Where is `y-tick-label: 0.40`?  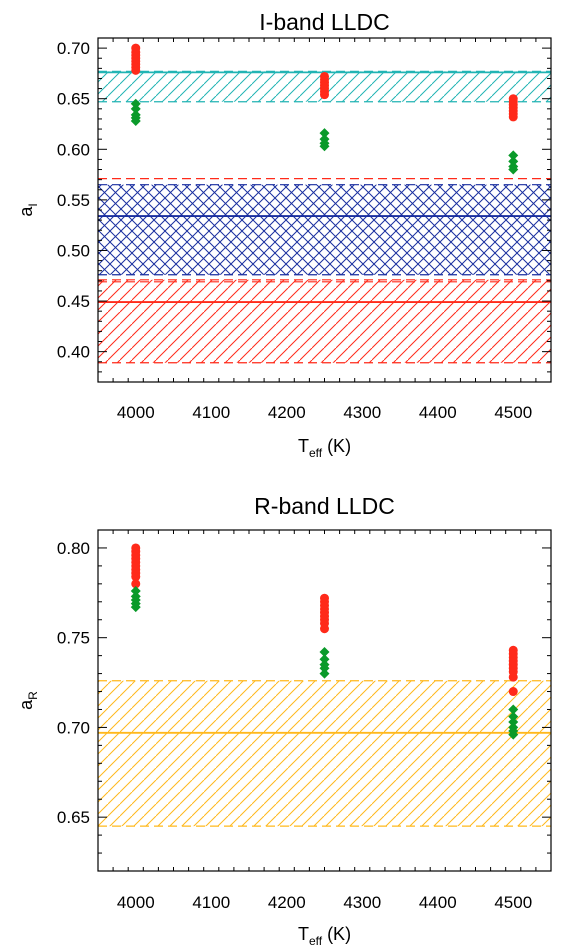 y-tick-label: 0.40 is located at coordinates (73, 352).